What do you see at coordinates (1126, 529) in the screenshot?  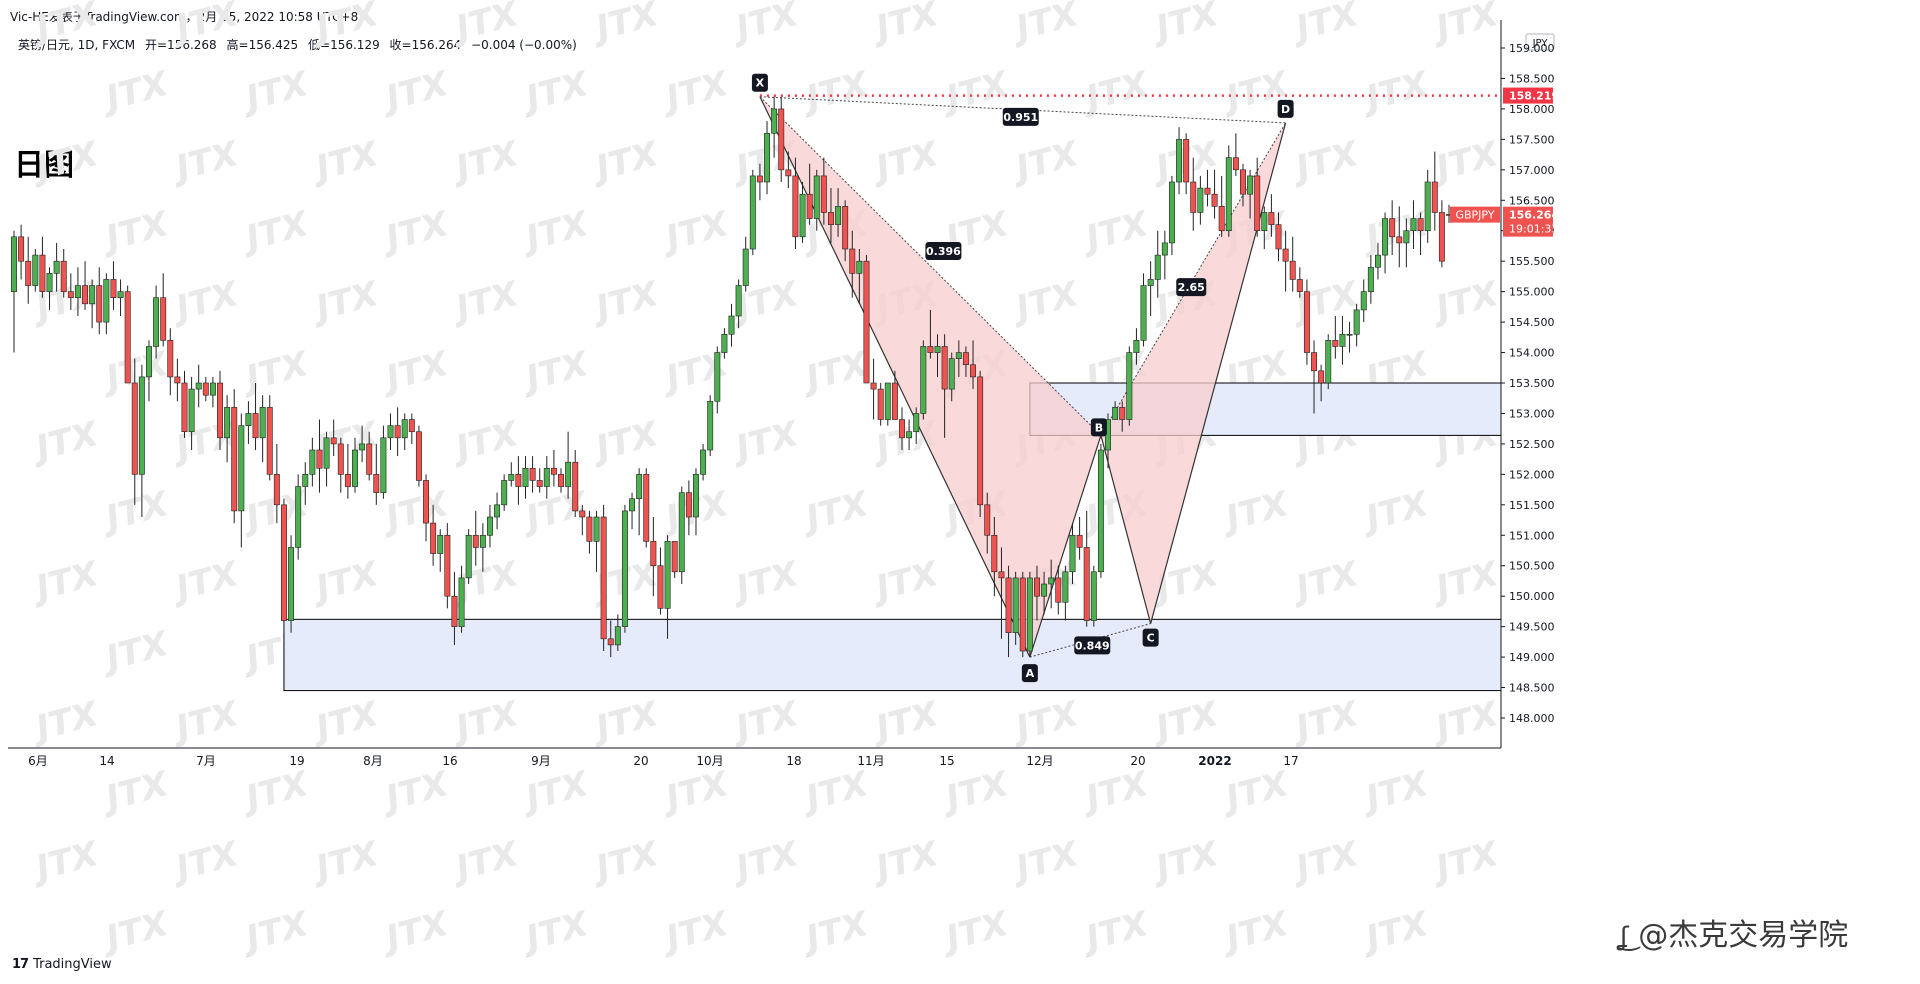 I see `pattern-leg` at bounding box center [1126, 529].